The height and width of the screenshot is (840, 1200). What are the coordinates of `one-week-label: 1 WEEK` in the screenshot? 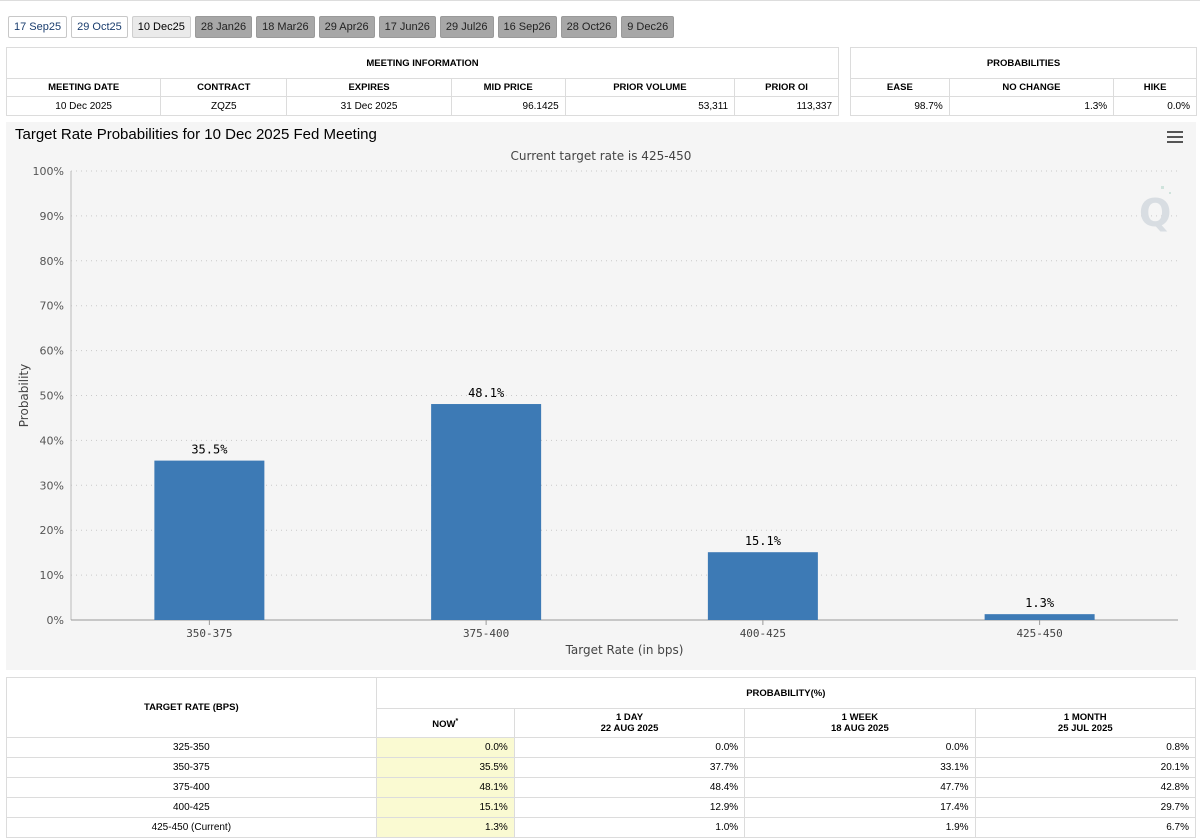 It's located at (860, 717).